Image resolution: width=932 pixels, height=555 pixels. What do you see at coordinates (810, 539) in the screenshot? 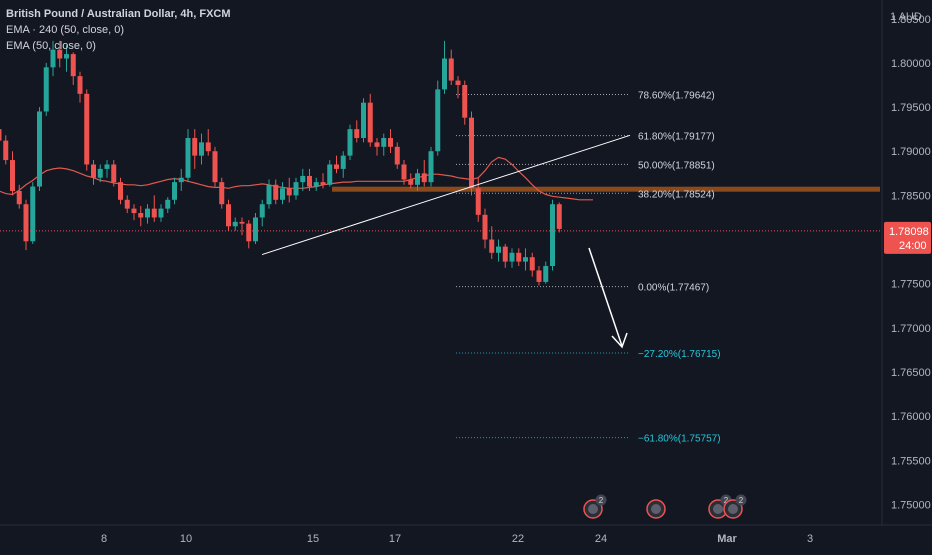
I see `time-tick-label: 3` at bounding box center [810, 539].